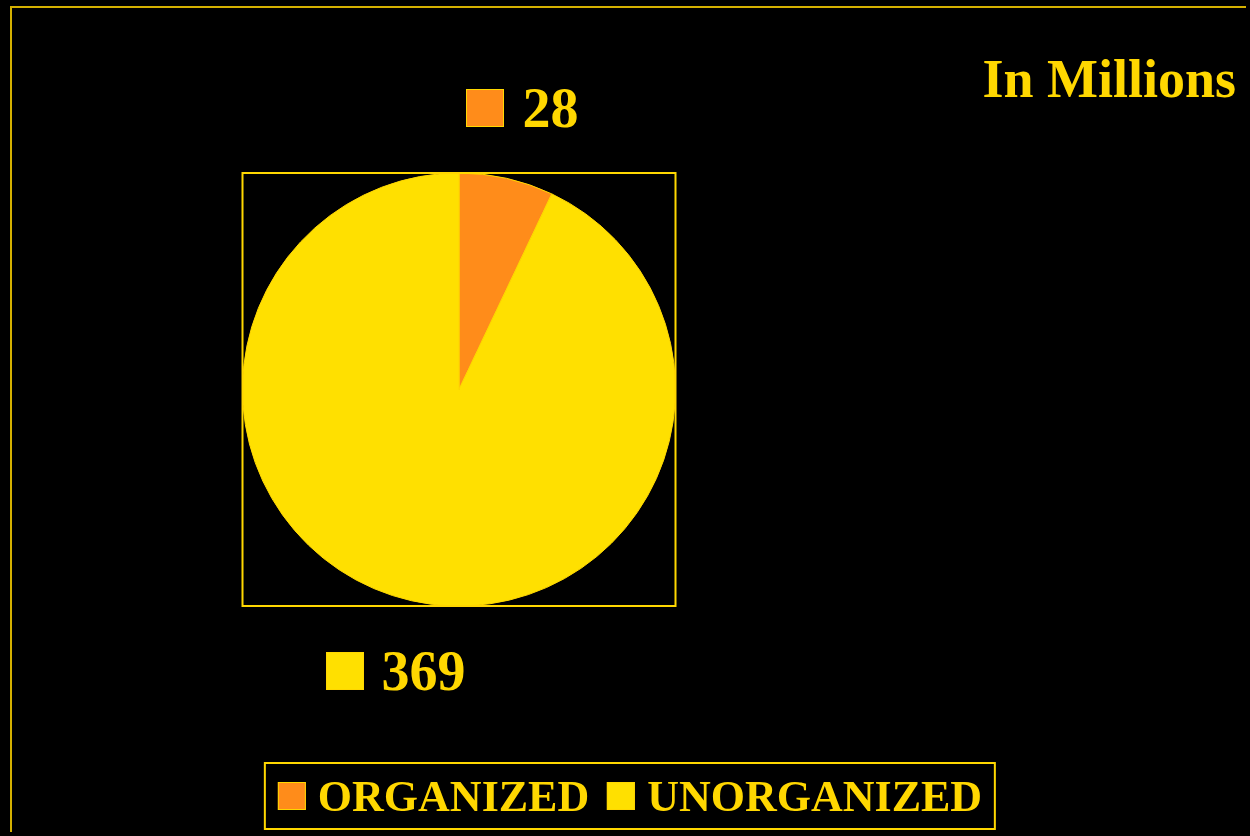 Image resolution: width=1250 pixels, height=836 pixels. What do you see at coordinates (1109, 79) in the screenshot?
I see `text: In Millions` at bounding box center [1109, 79].